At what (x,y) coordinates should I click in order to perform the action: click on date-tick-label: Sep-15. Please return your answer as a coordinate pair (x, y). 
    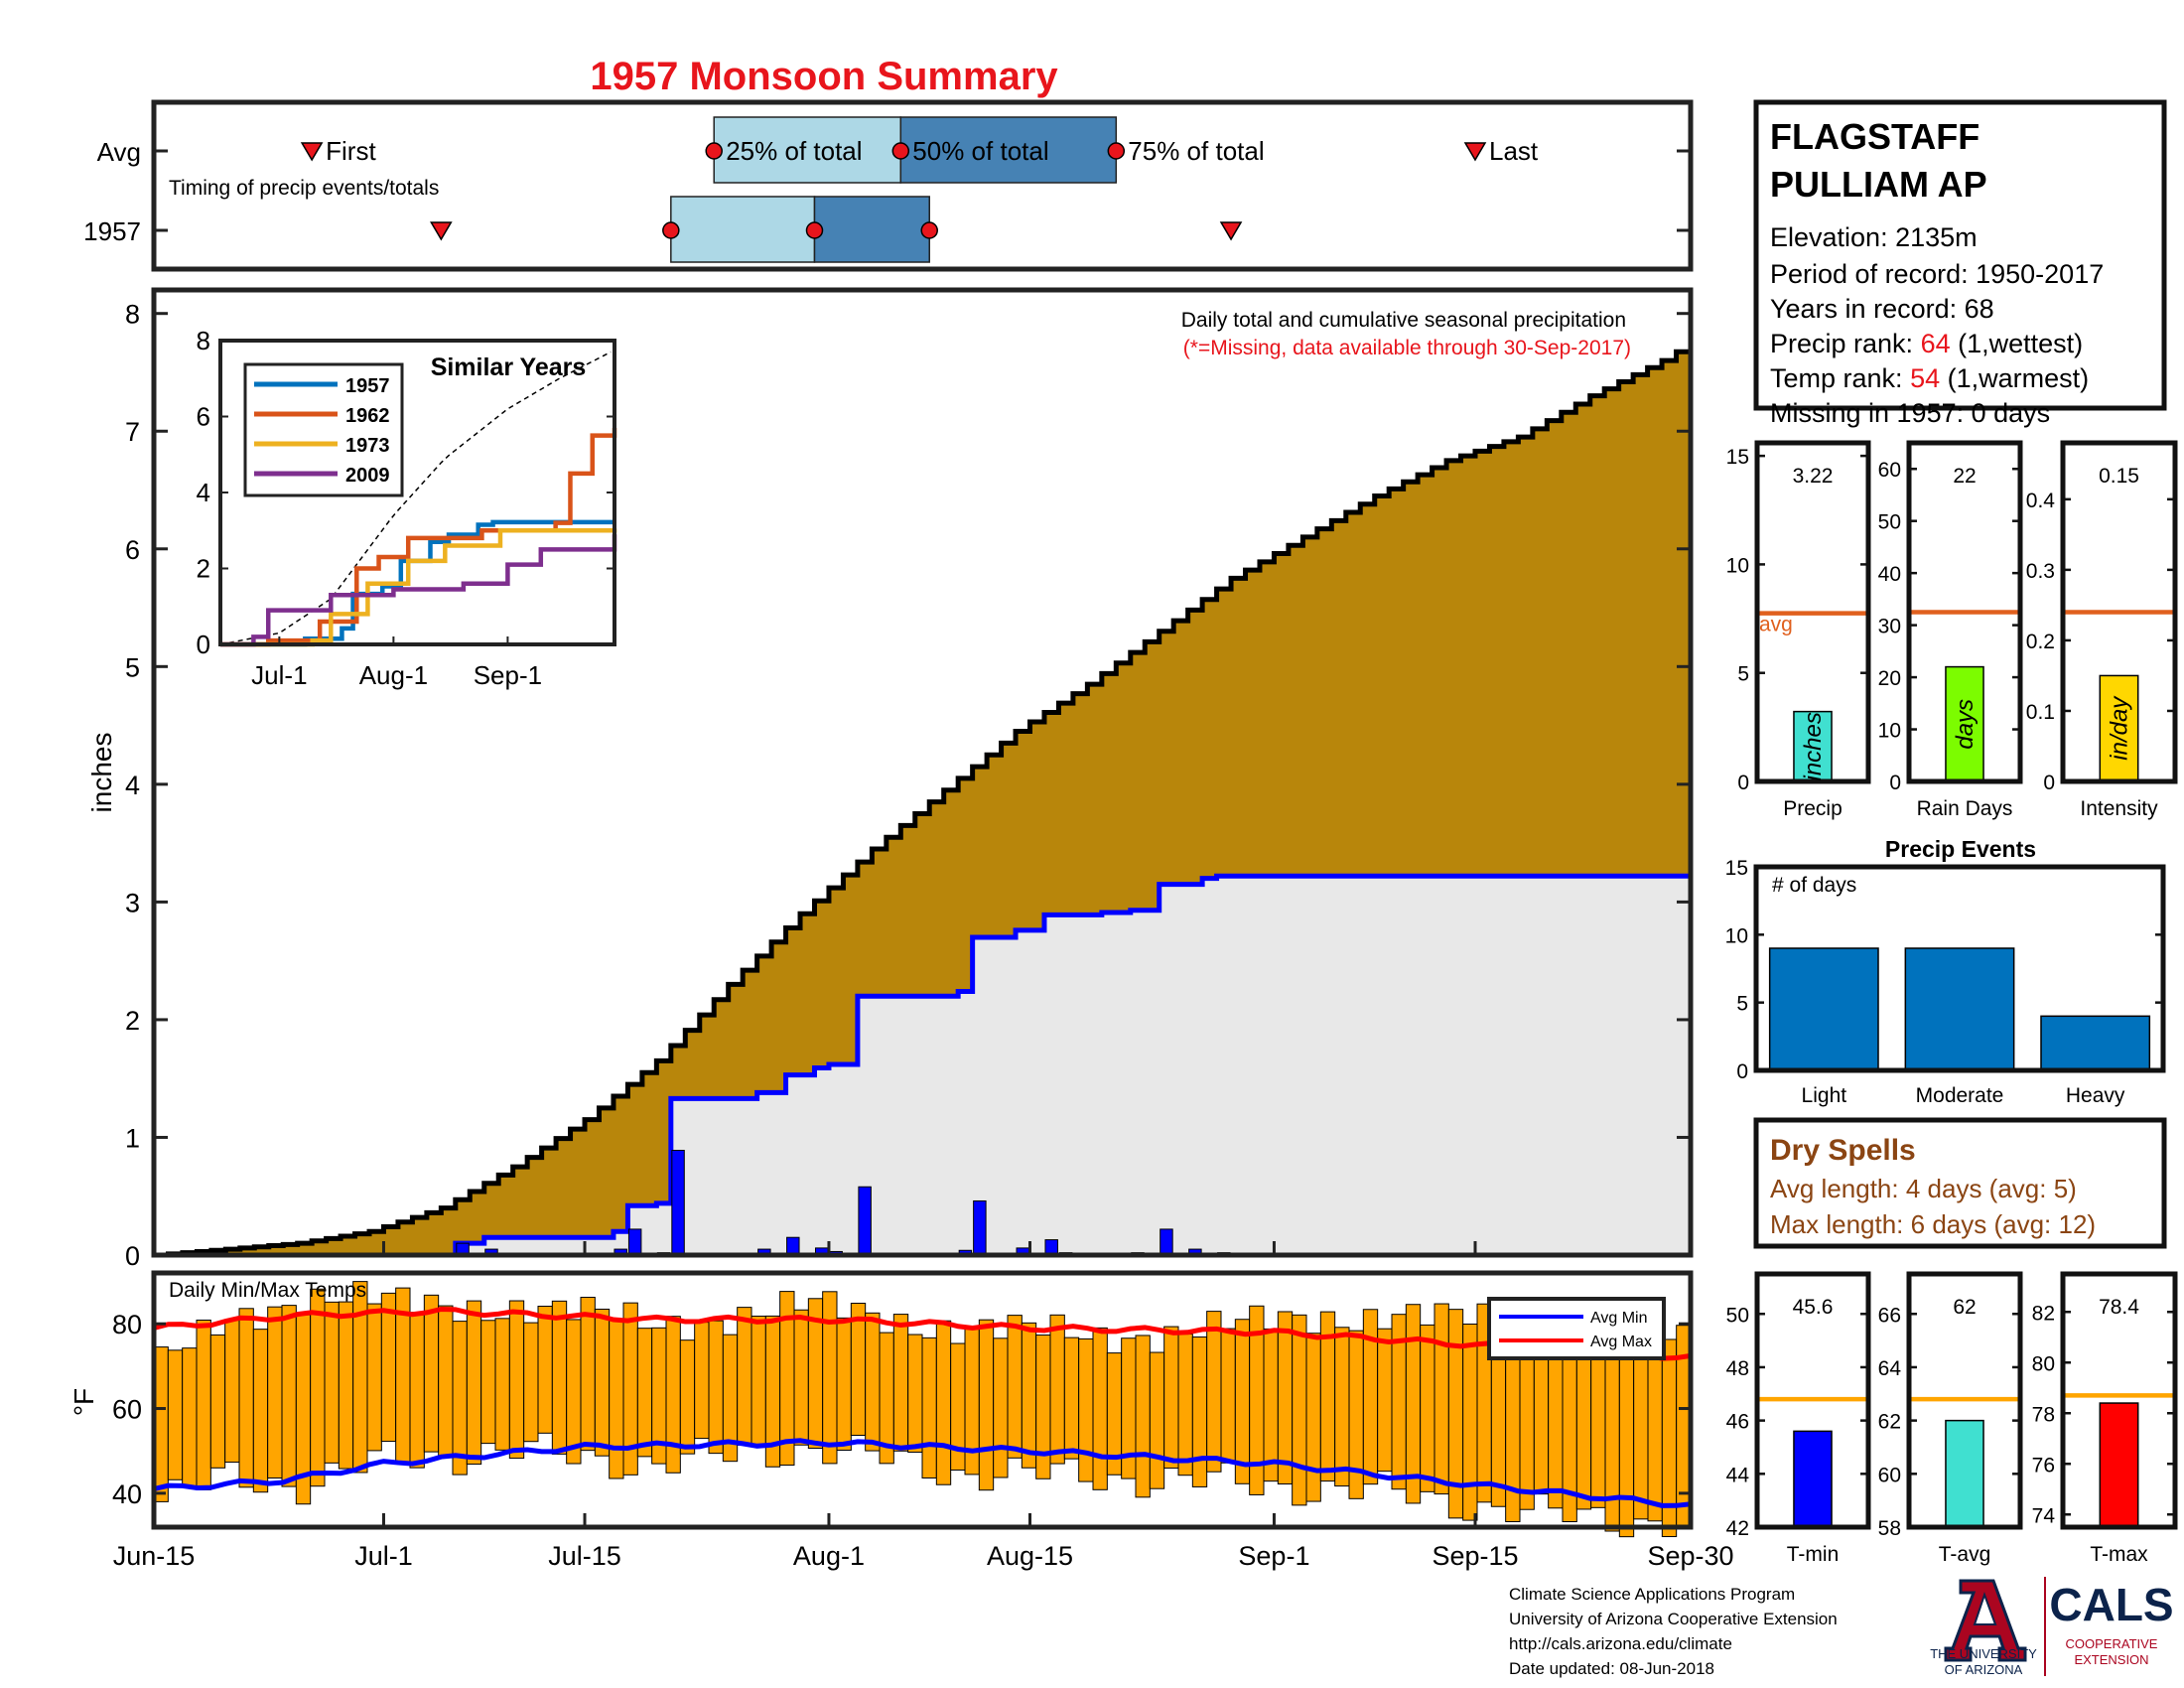
    Looking at the image, I should click on (1475, 1556).